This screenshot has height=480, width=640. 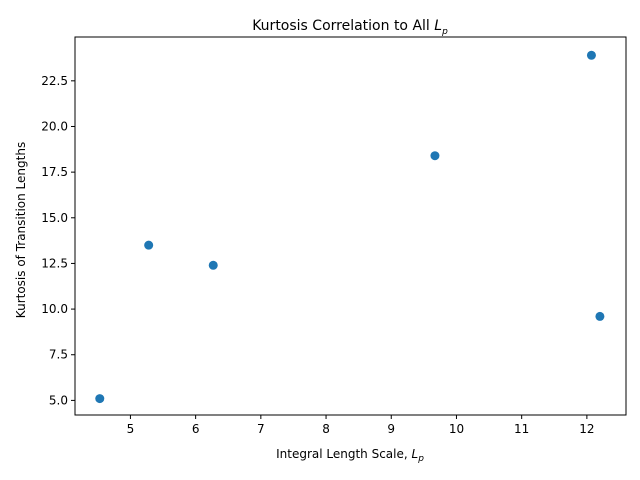 What do you see at coordinates (444, 32) in the screenshot?
I see `chart-title-subscript: p` at bounding box center [444, 32].